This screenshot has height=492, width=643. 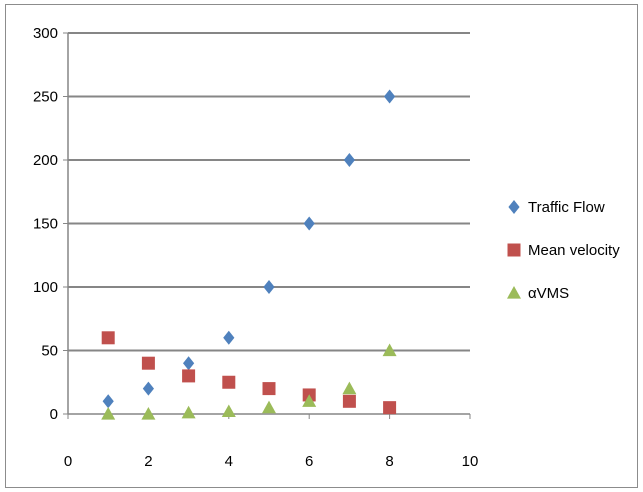 What do you see at coordinates (229, 461) in the screenshot?
I see `x-tick-label: 4` at bounding box center [229, 461].